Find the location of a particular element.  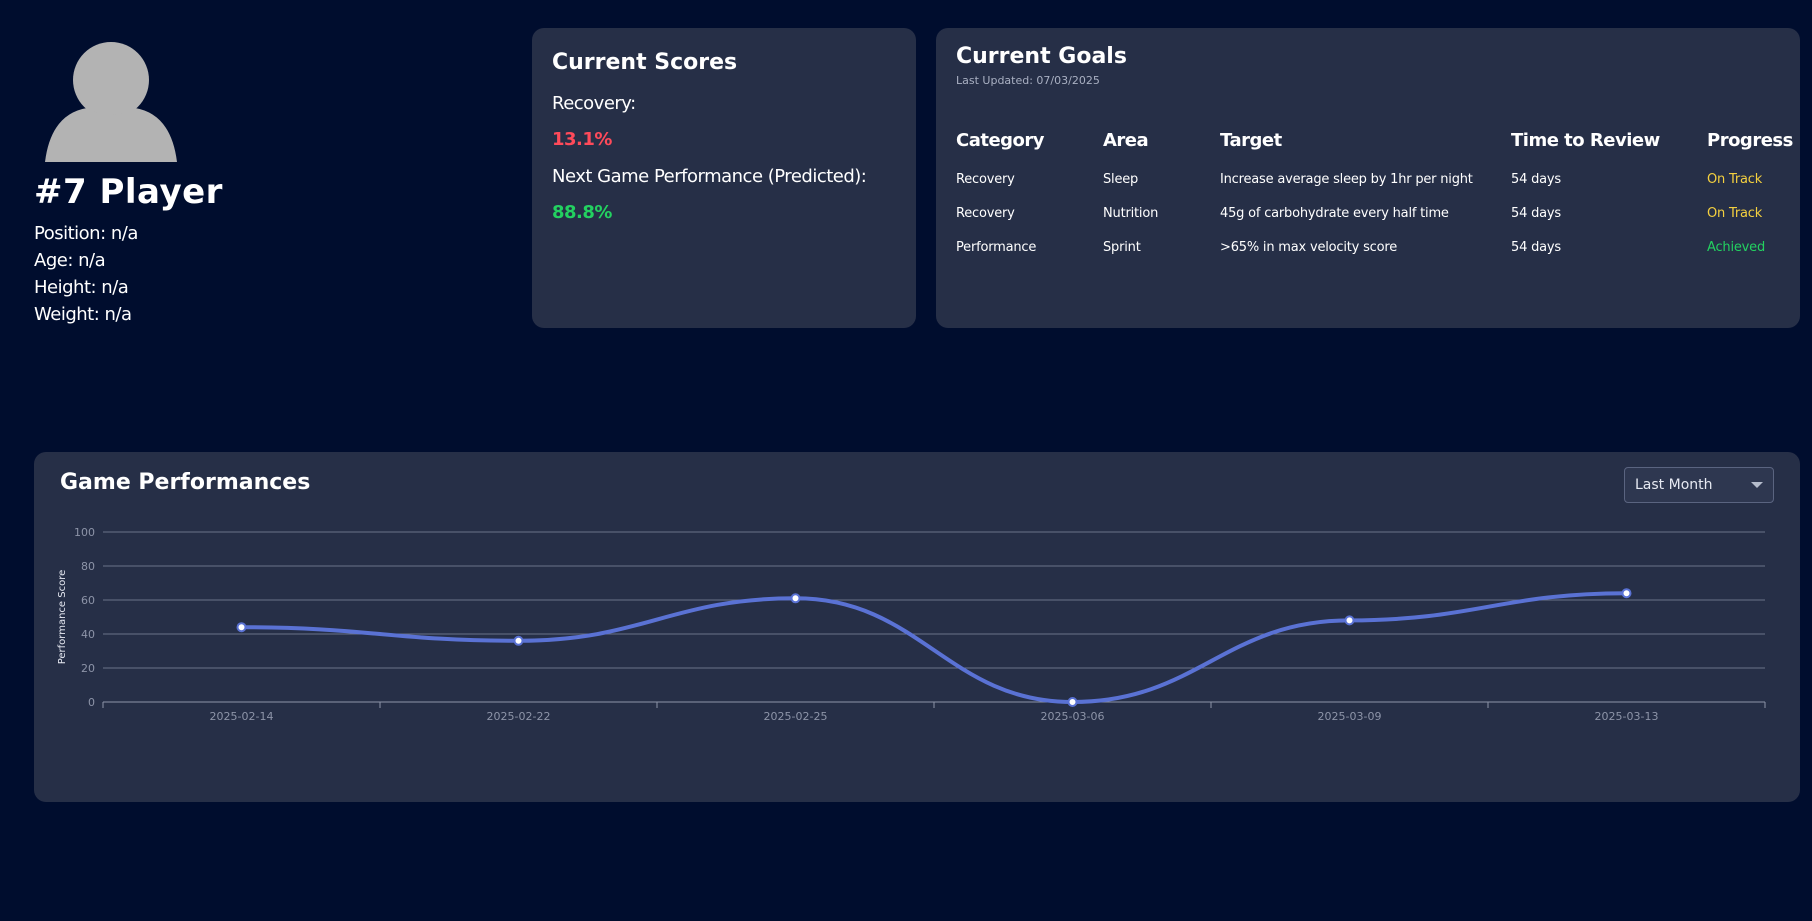

x-tick-label: 2025-02-14 is located at coordinates (242, 716).